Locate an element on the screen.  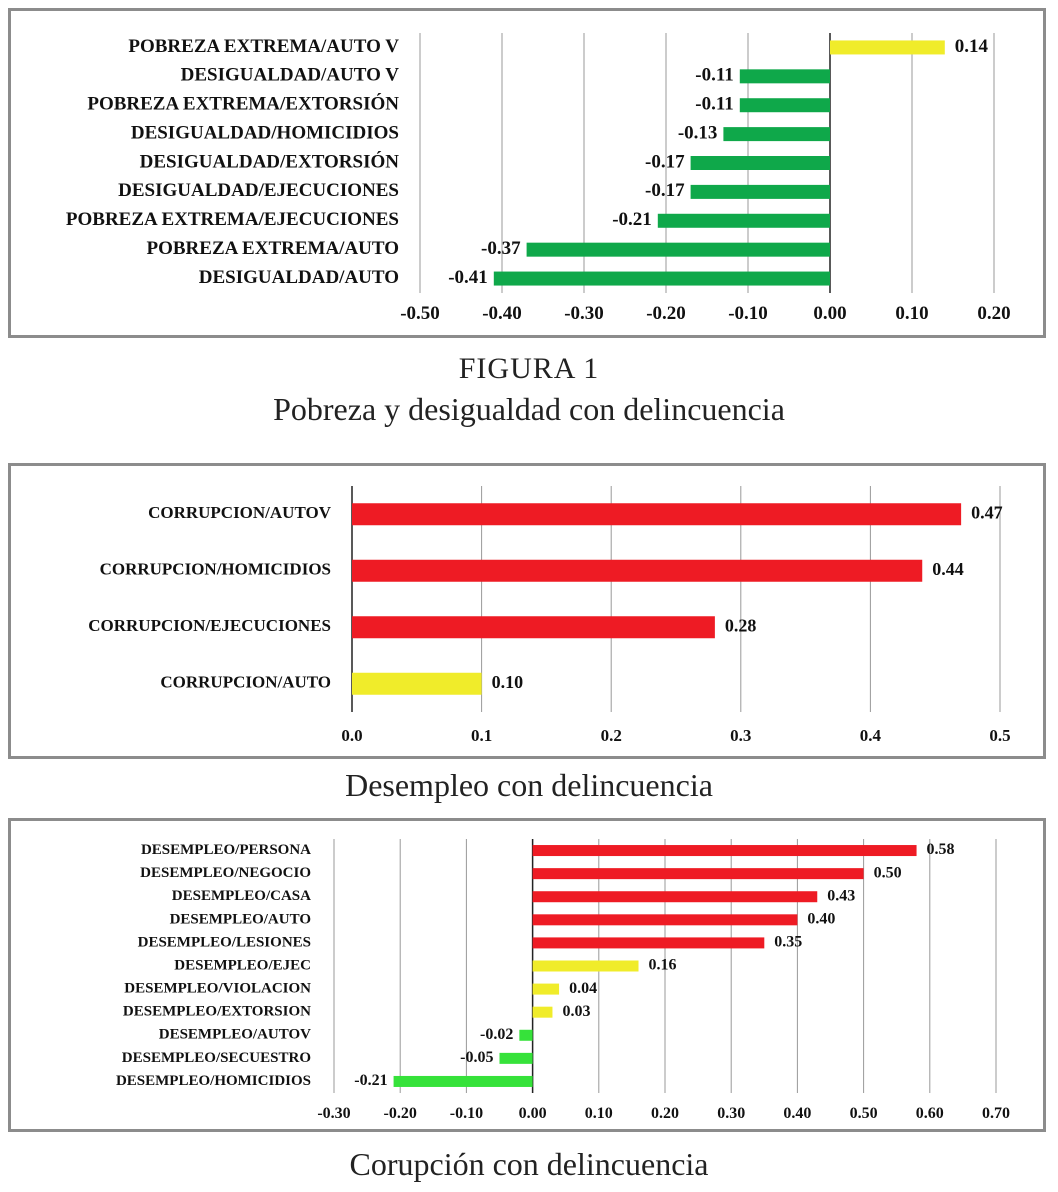
chart1-category-label: DESIGUALDAD/HOMICIDIOS is located at coordinates (265, 132).